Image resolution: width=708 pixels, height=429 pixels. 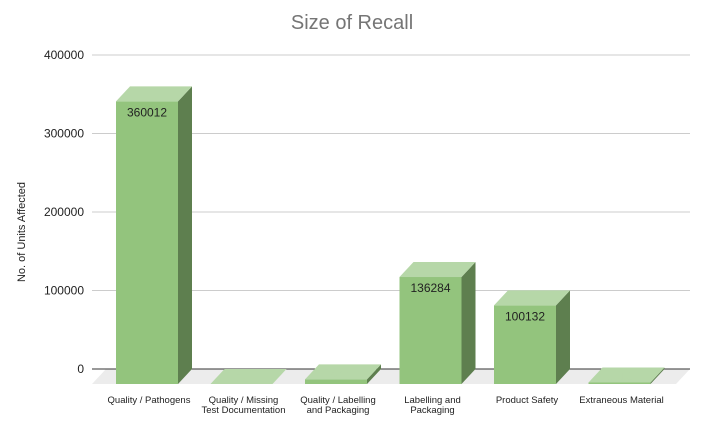 I want to click on data-label: 5883, so click(x=336, y=373).